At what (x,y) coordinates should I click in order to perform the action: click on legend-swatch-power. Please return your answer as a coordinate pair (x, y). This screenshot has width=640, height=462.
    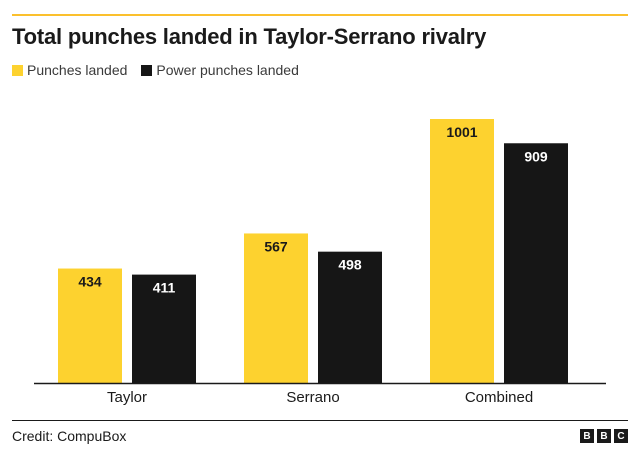
    Looking at the image, I should click on (147, 70).